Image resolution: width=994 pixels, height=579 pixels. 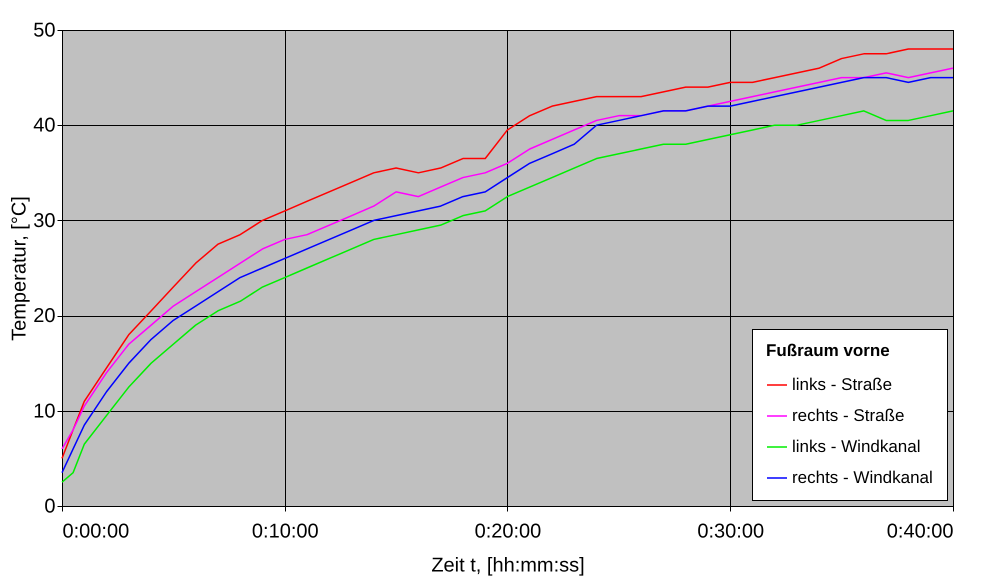 What do you see at coordinates (828, 350) in the screenshot?
I see `legend-title: Fußraum vorne` at bounding box center [828, 350].